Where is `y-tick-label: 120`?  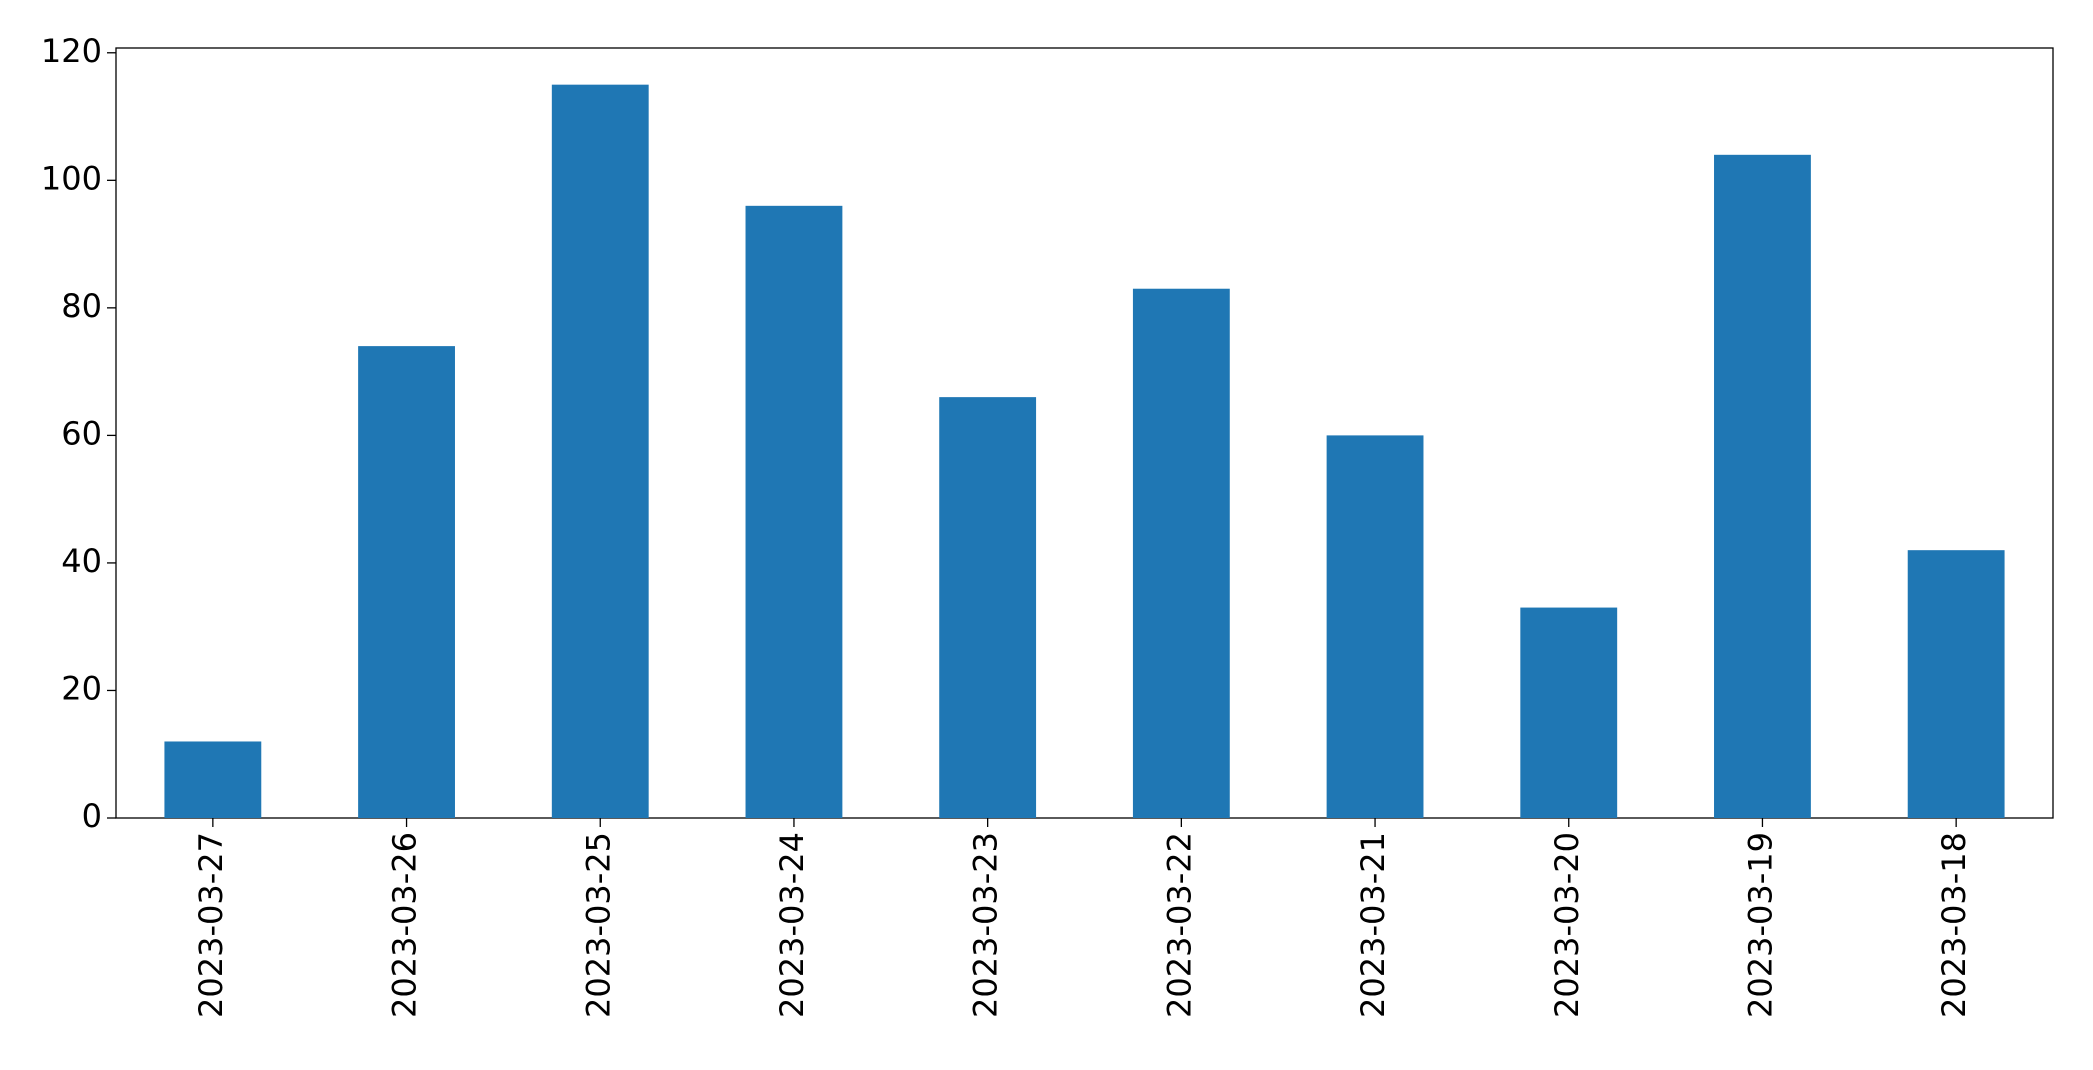 y-tick-label: 120 is located at coordinates (71, 51).